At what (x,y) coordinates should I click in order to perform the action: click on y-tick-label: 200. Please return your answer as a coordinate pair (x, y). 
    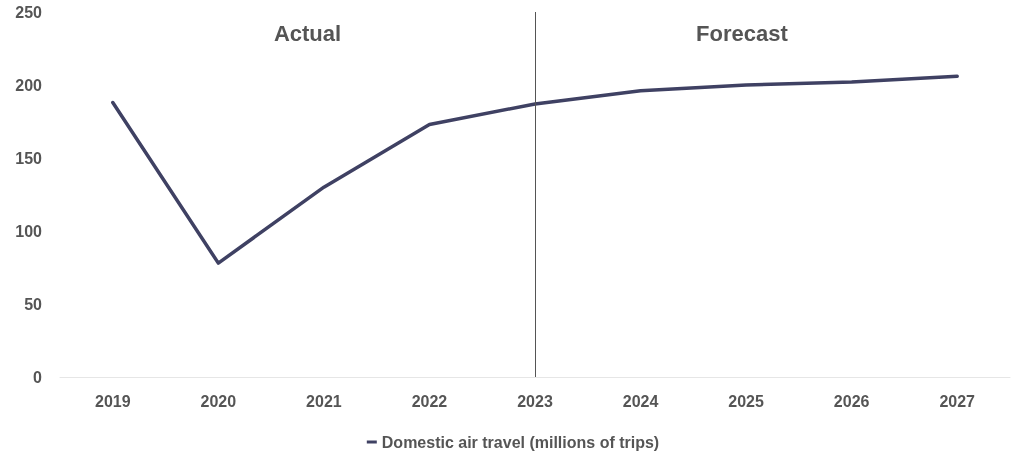
    Looking at the image, I should click on (29, 85).